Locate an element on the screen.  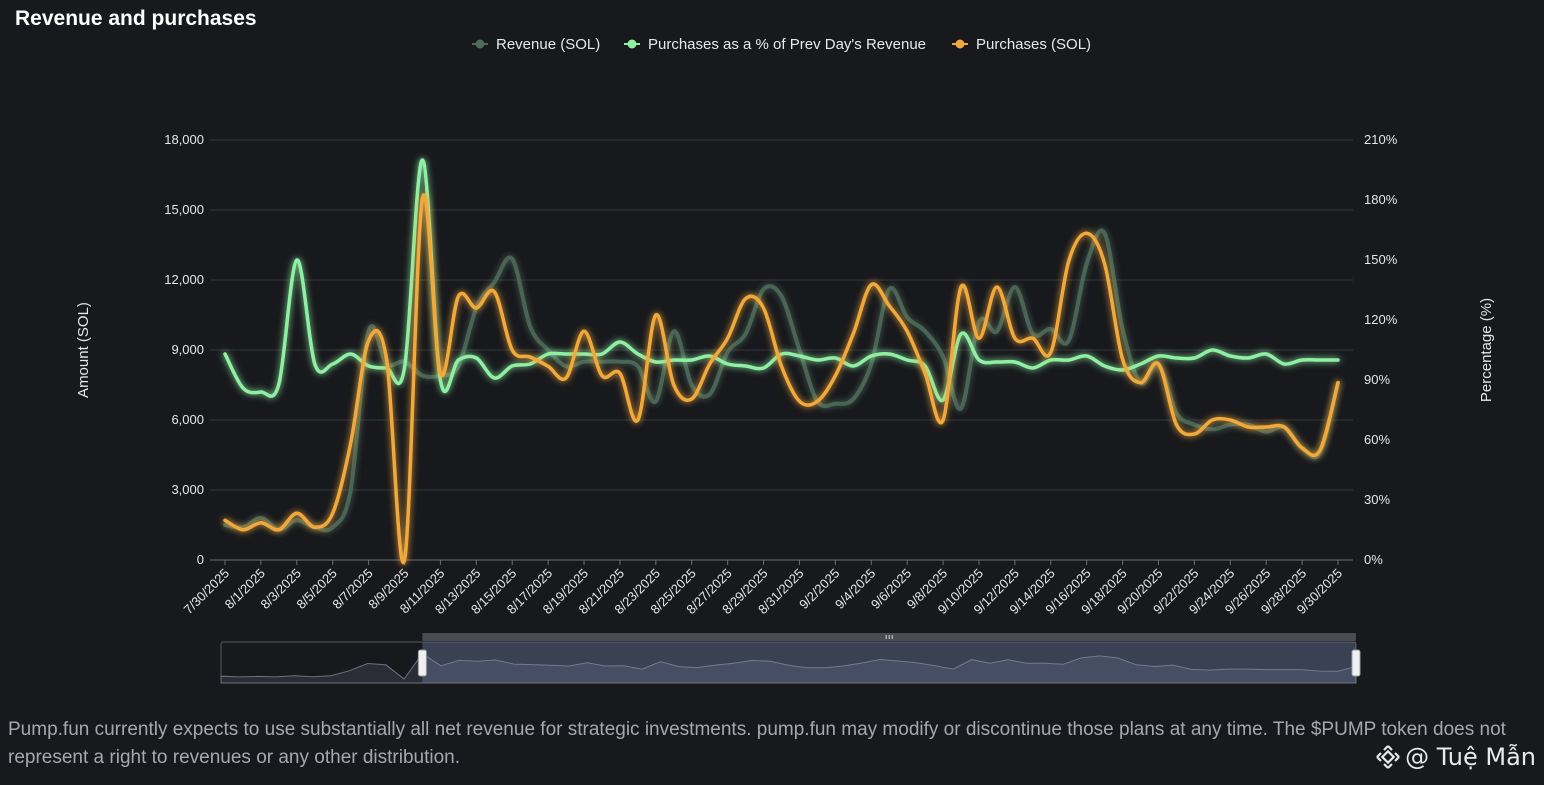
legend-label: Purchases as a % of Prev Day's Revenue is located at coordinates (787, 44).